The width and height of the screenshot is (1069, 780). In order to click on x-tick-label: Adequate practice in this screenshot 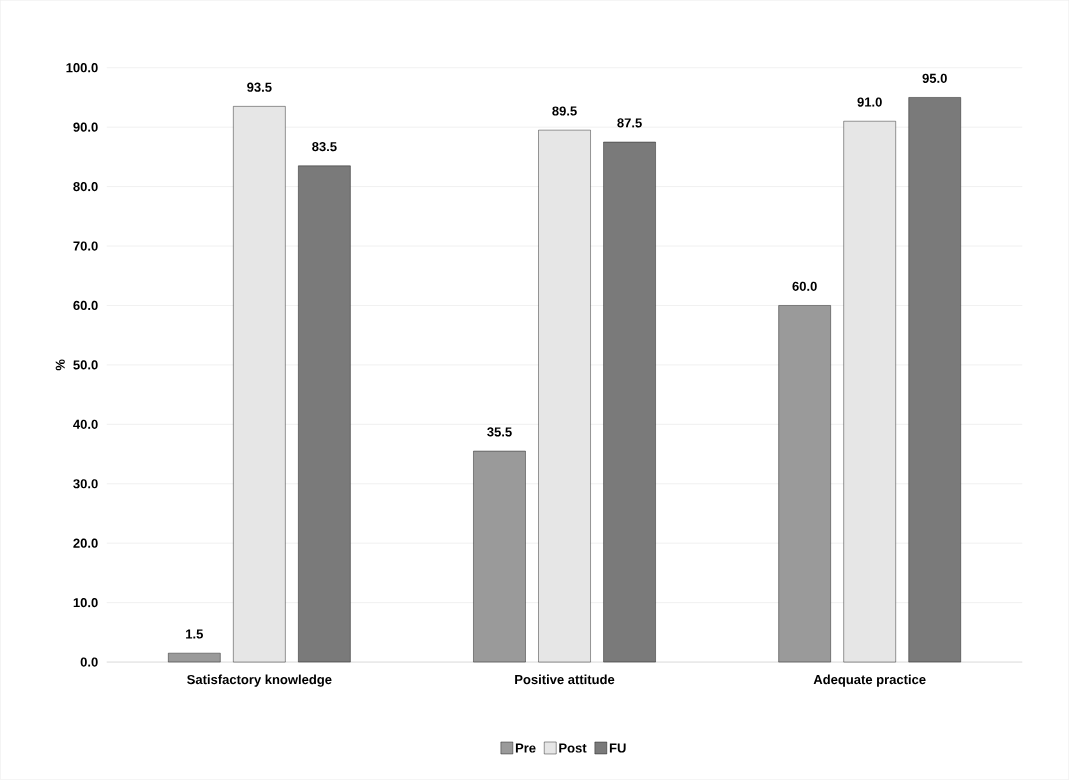, I will do `click(869, 680)`.